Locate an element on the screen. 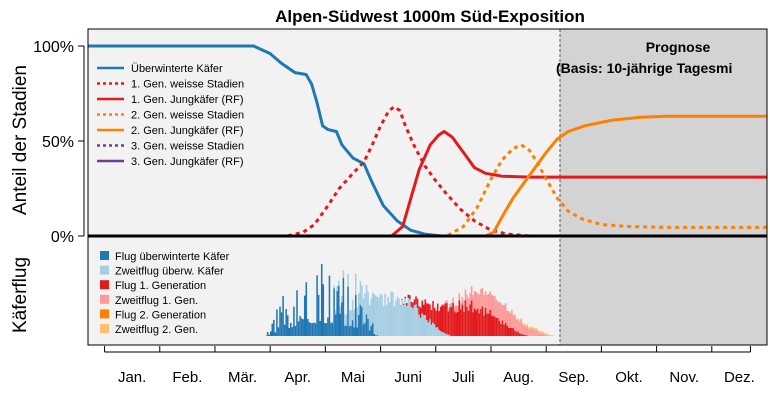  x-tick-label: Juni is located at coordinates (408, 377).